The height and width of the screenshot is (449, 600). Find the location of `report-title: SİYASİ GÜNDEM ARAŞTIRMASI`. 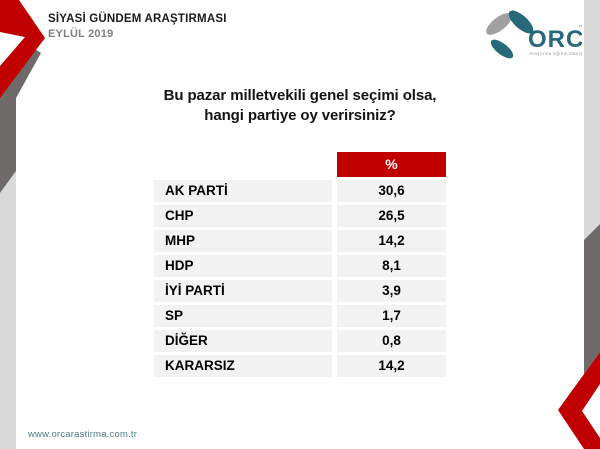

report-title: SİYASİ GÜNDEM ARAŞTIRMASI is located at coordinates (137, 19).